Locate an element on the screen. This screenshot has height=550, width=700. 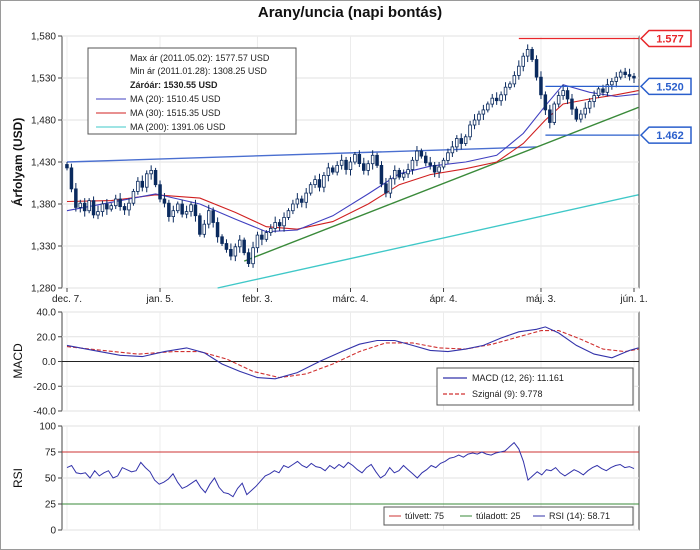
price-badge: 1.520 is located at coordinates (665, 86).